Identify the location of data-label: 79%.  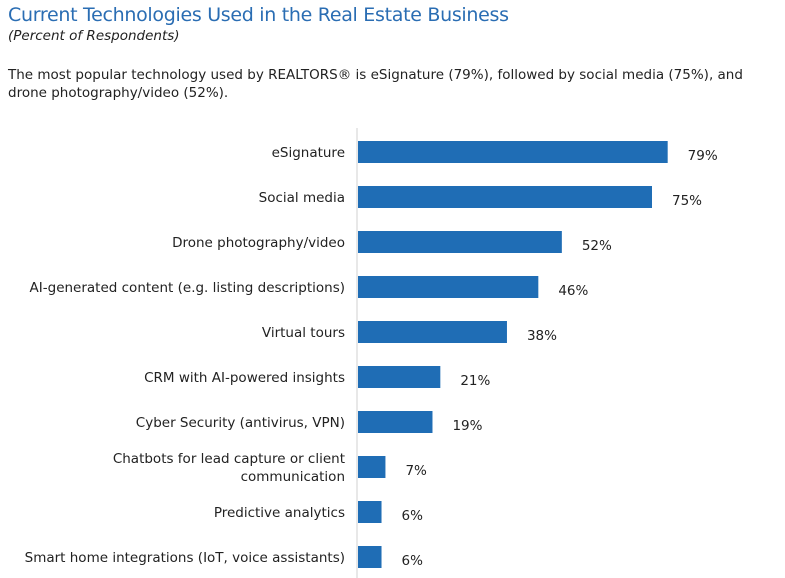
(703, 156).